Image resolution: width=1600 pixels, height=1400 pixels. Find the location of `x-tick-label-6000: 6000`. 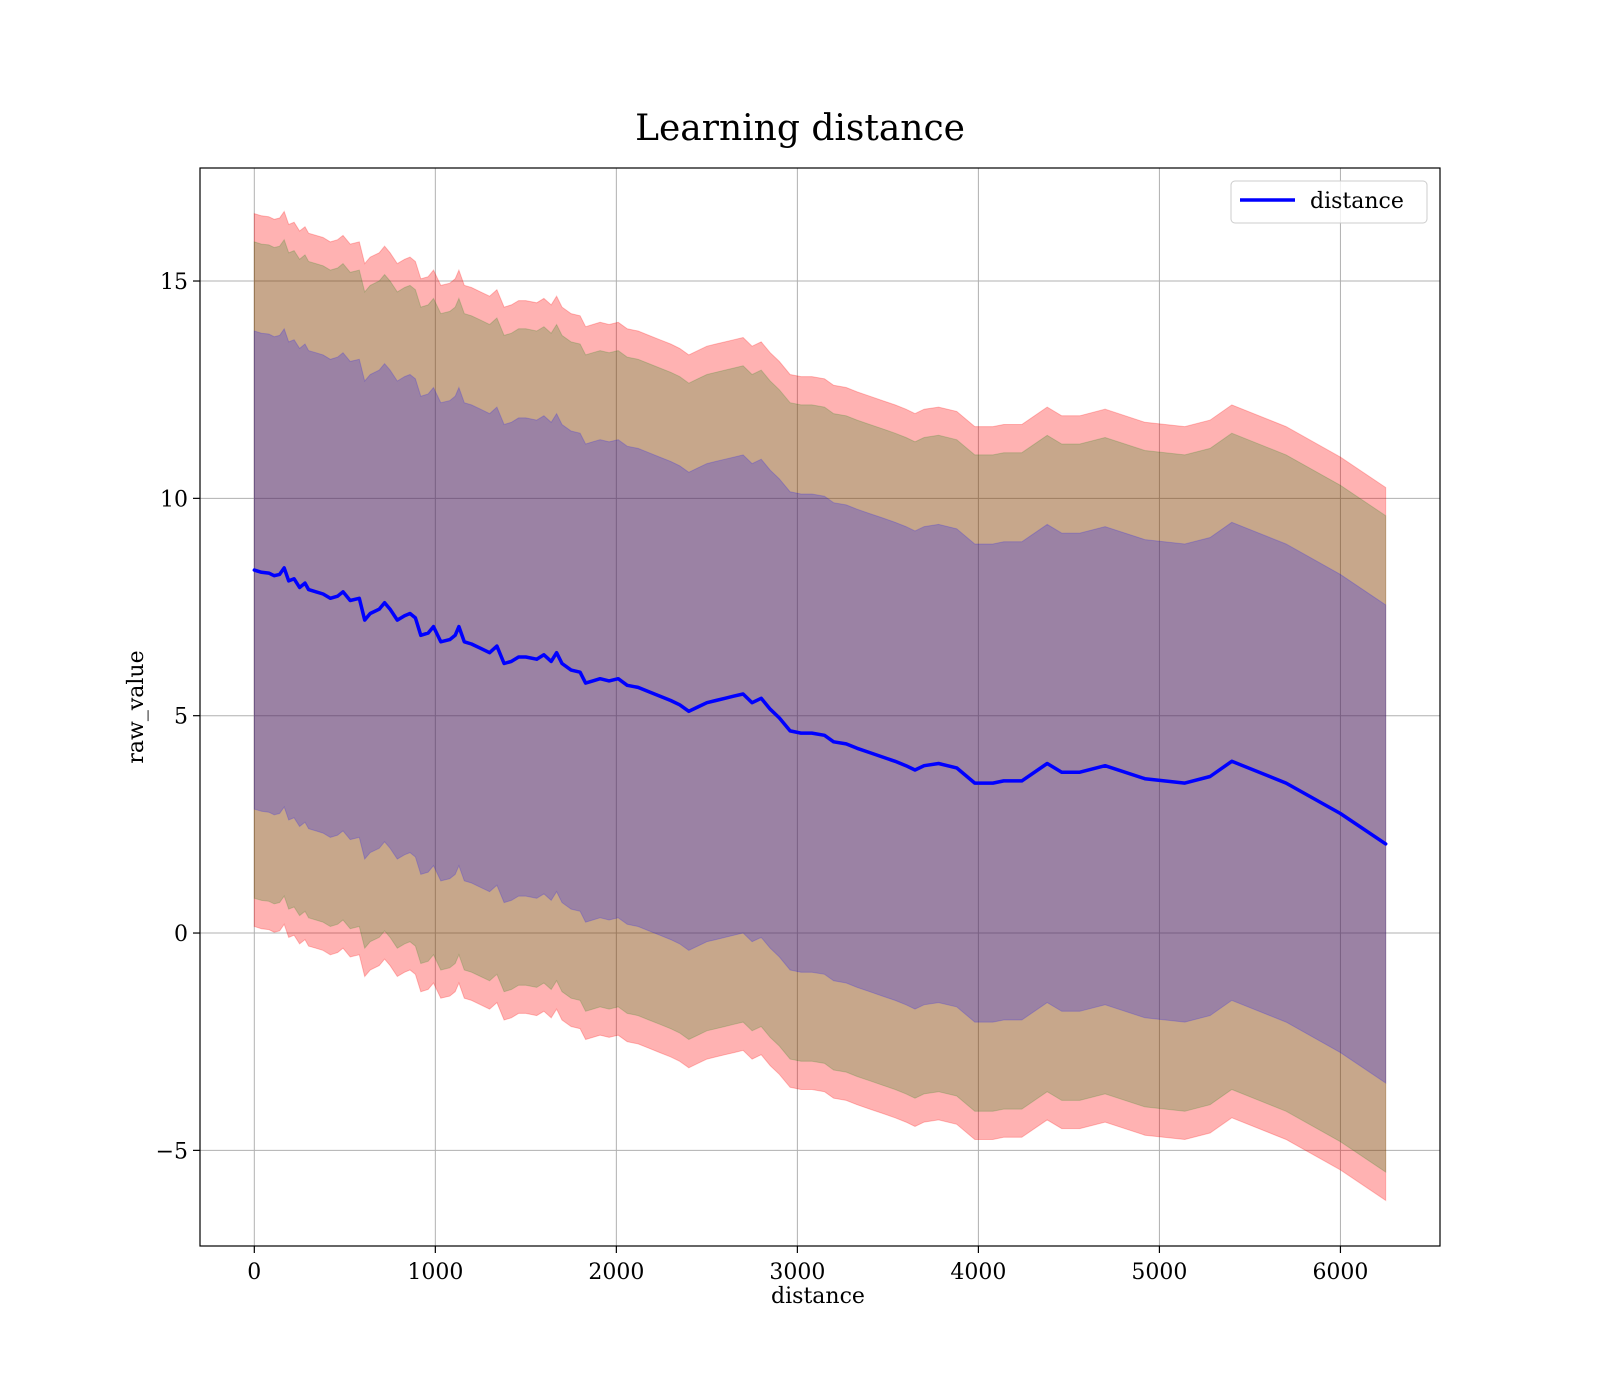

x-tick-label-6000: 6000 is located at coordinates (1340, 1272).